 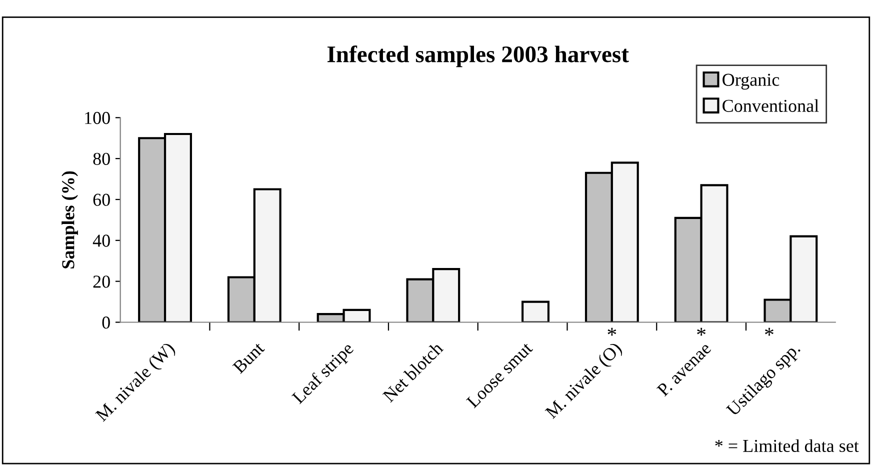 I want to click on text: * = Limited data set, so click(x=787, y=445).